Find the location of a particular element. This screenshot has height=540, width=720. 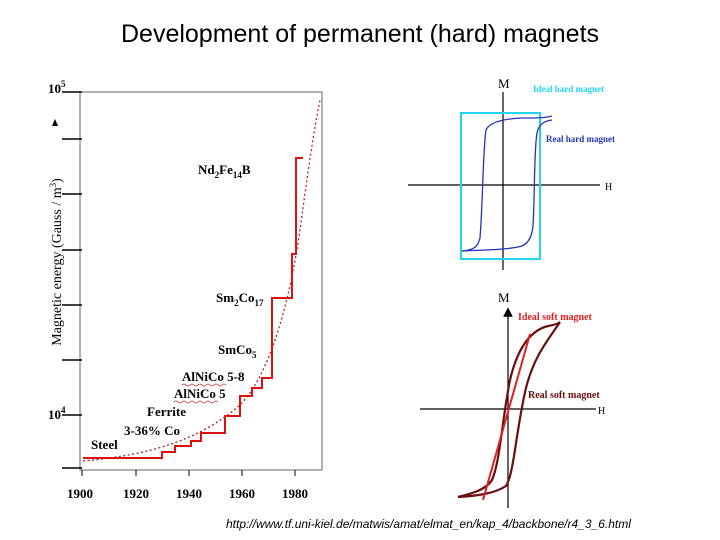

x-tick-marks is located at coordinates (188, 473).